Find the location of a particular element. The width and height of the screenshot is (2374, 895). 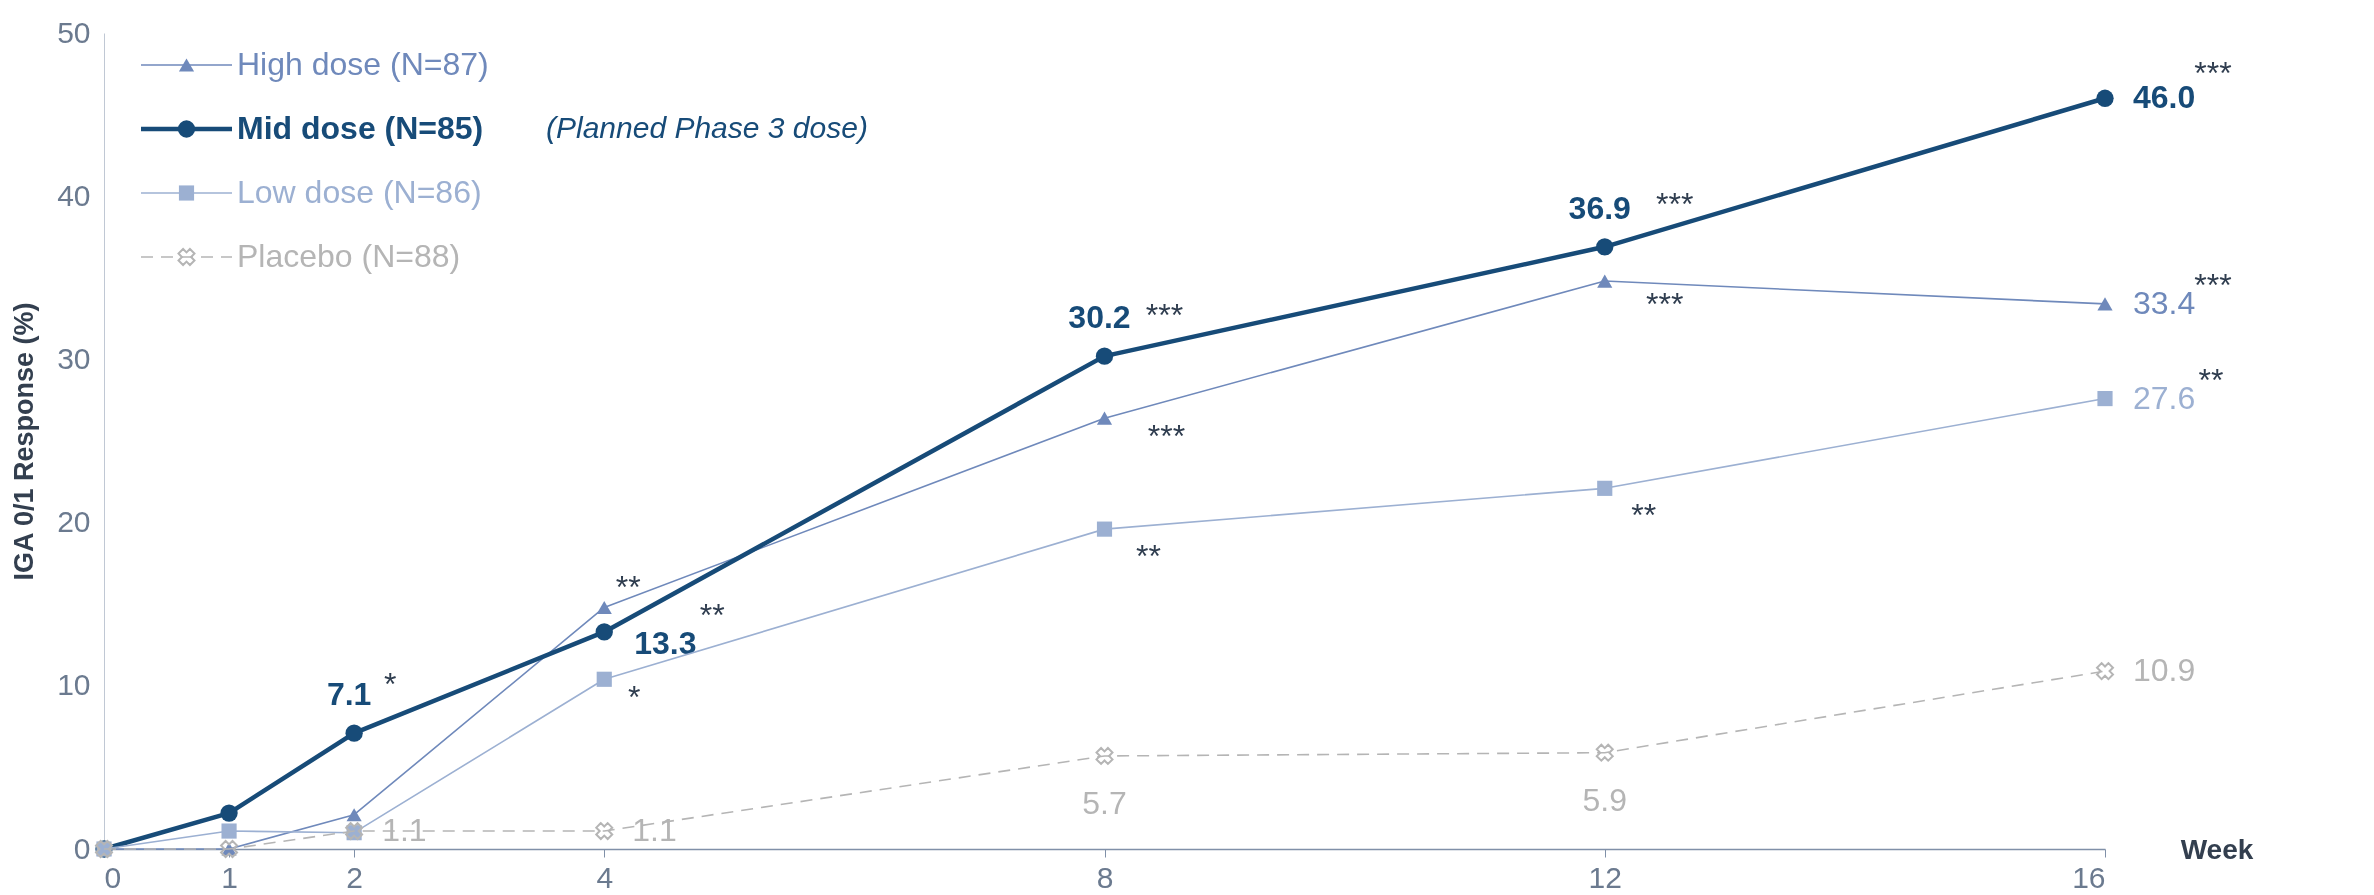

data-label: 13.3 is located at coordinates (665, 642).